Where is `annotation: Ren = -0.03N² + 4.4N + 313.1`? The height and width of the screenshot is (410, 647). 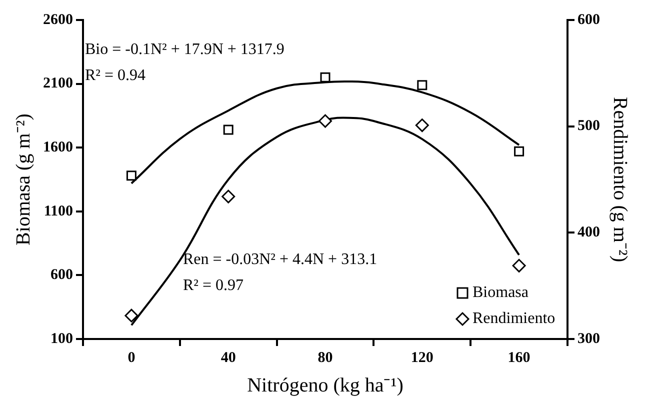 annotation: Ren = -0.03N² + 4.4N + 313.1 is located at coordinates (280, 259).